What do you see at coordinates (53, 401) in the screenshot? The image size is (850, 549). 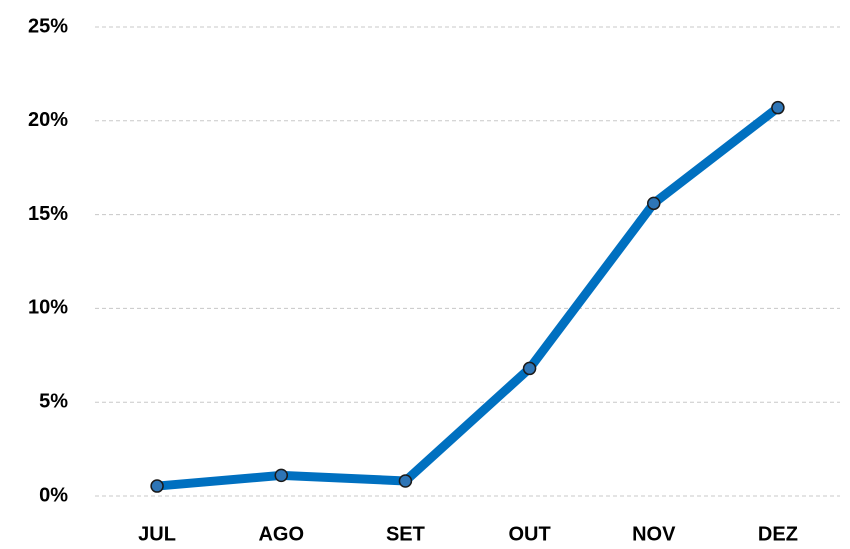 I see `y-tick-label: 5%` at bounding box center [53, 401].